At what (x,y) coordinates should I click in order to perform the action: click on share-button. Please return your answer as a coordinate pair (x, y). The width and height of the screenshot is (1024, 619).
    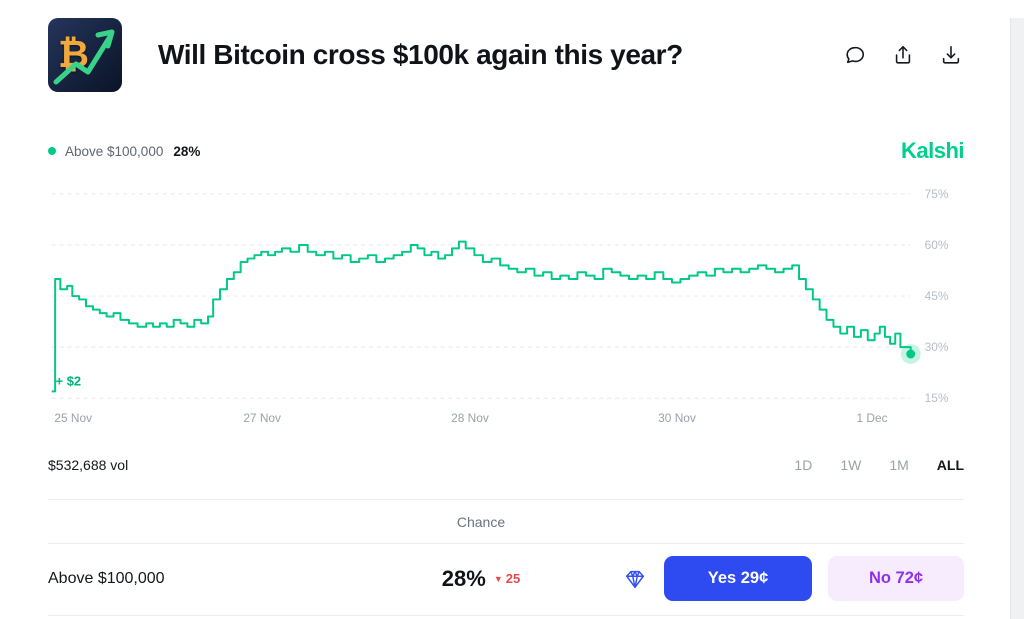
    Looking at the image, I should click on (904, 55).